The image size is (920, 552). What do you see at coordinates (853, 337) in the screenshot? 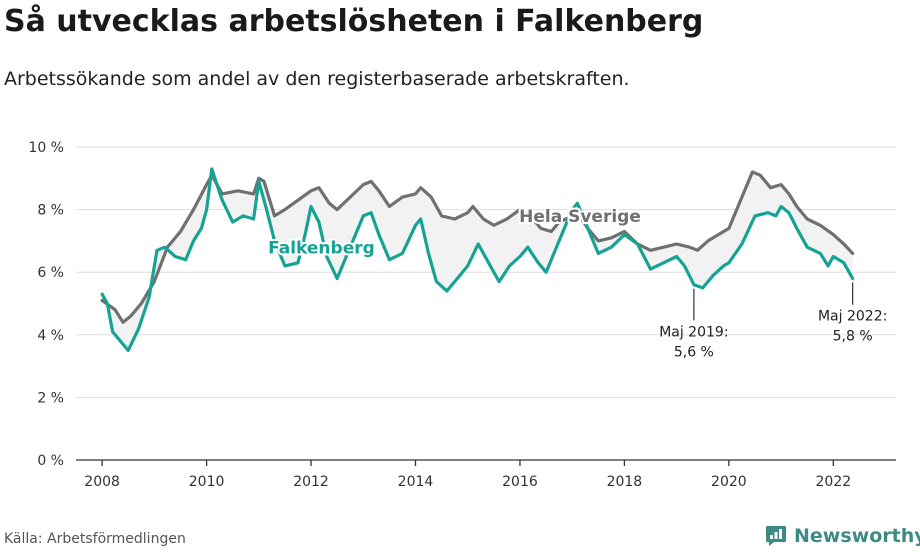
I see `annotation-label: 5,8 %` at bounding box center [853, 337].